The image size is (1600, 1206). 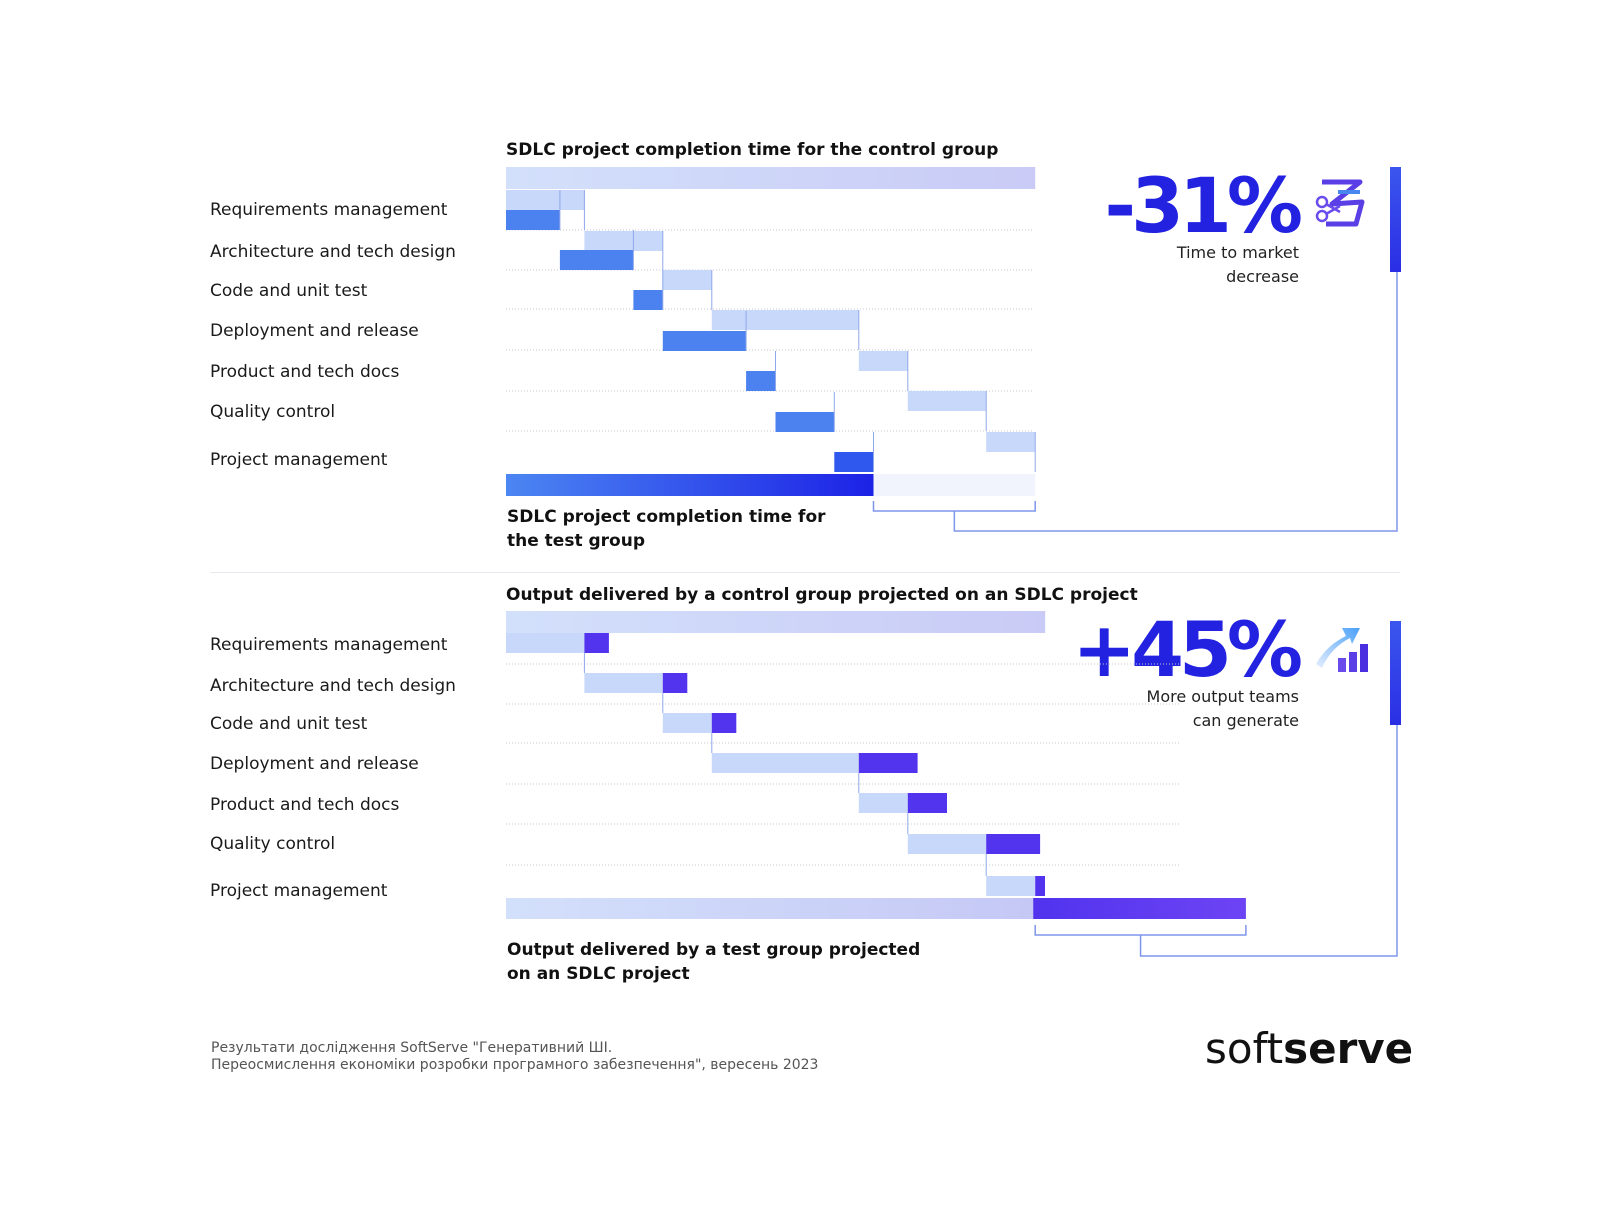 I want to click on bottom-row-label: Product and tech docs, so click(x=305, y=805).